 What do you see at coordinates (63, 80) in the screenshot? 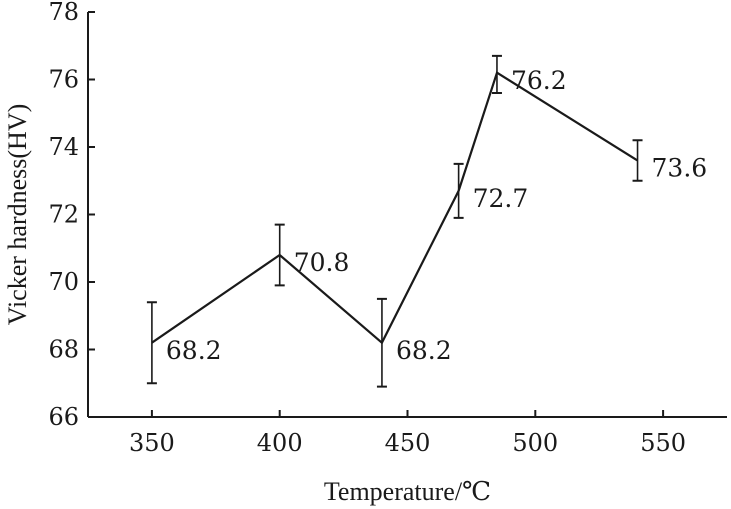
I see `y-tick-label: 76` at bounding box center [63, 80].